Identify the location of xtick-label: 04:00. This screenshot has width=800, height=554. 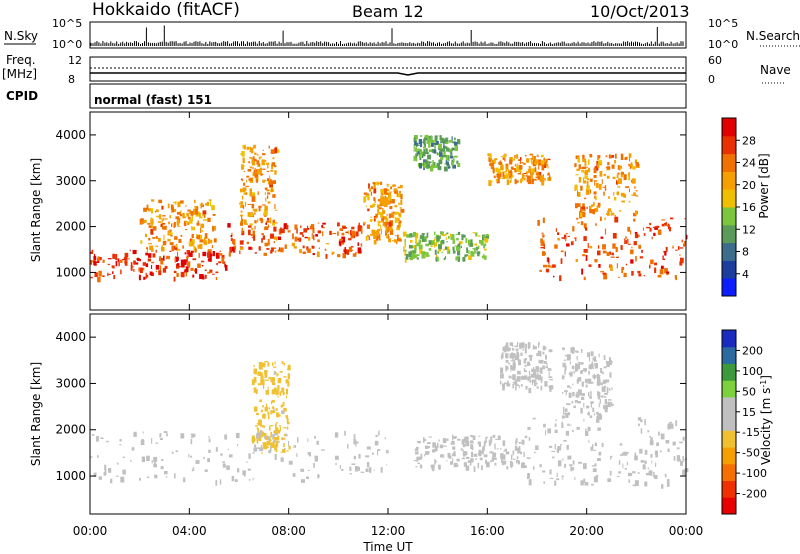
(189, 531).